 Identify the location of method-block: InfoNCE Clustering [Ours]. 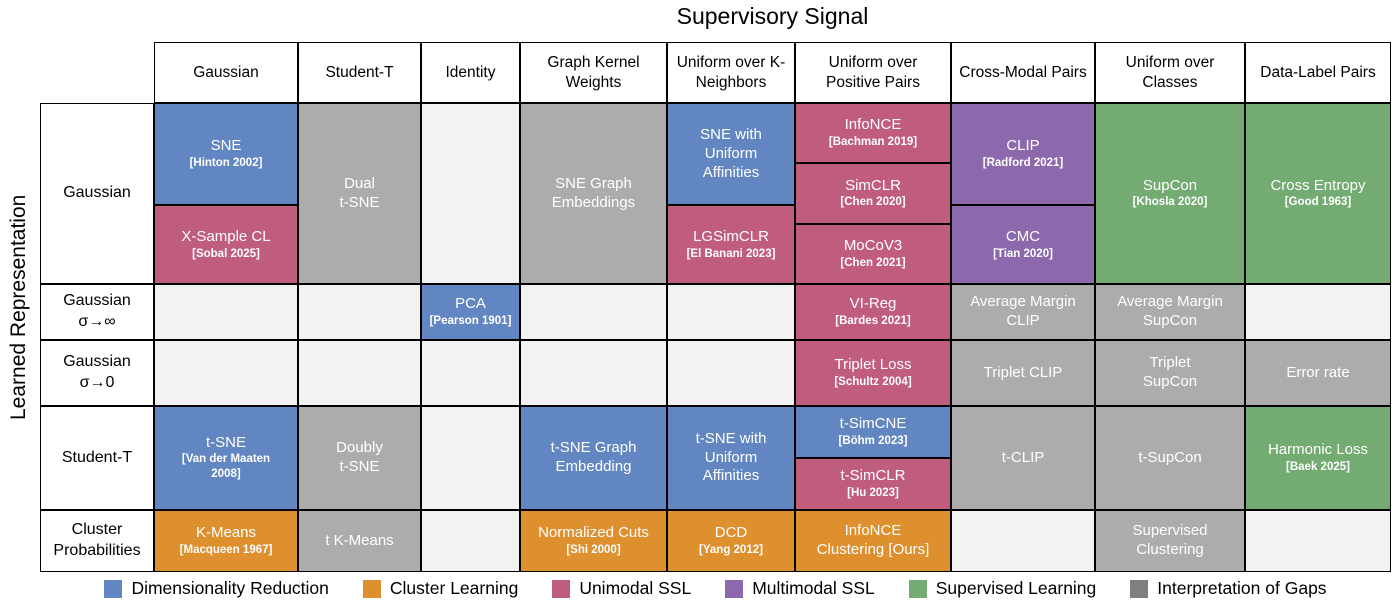
(873, 541).